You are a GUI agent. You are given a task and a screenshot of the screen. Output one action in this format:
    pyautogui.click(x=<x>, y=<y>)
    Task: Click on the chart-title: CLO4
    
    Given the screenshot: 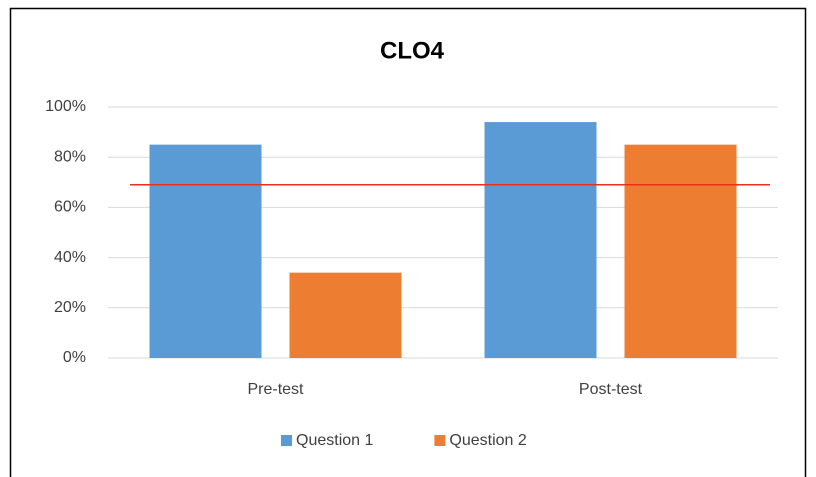 What is the action you would take?
    pyautogui.click(x=412, y=50)
    